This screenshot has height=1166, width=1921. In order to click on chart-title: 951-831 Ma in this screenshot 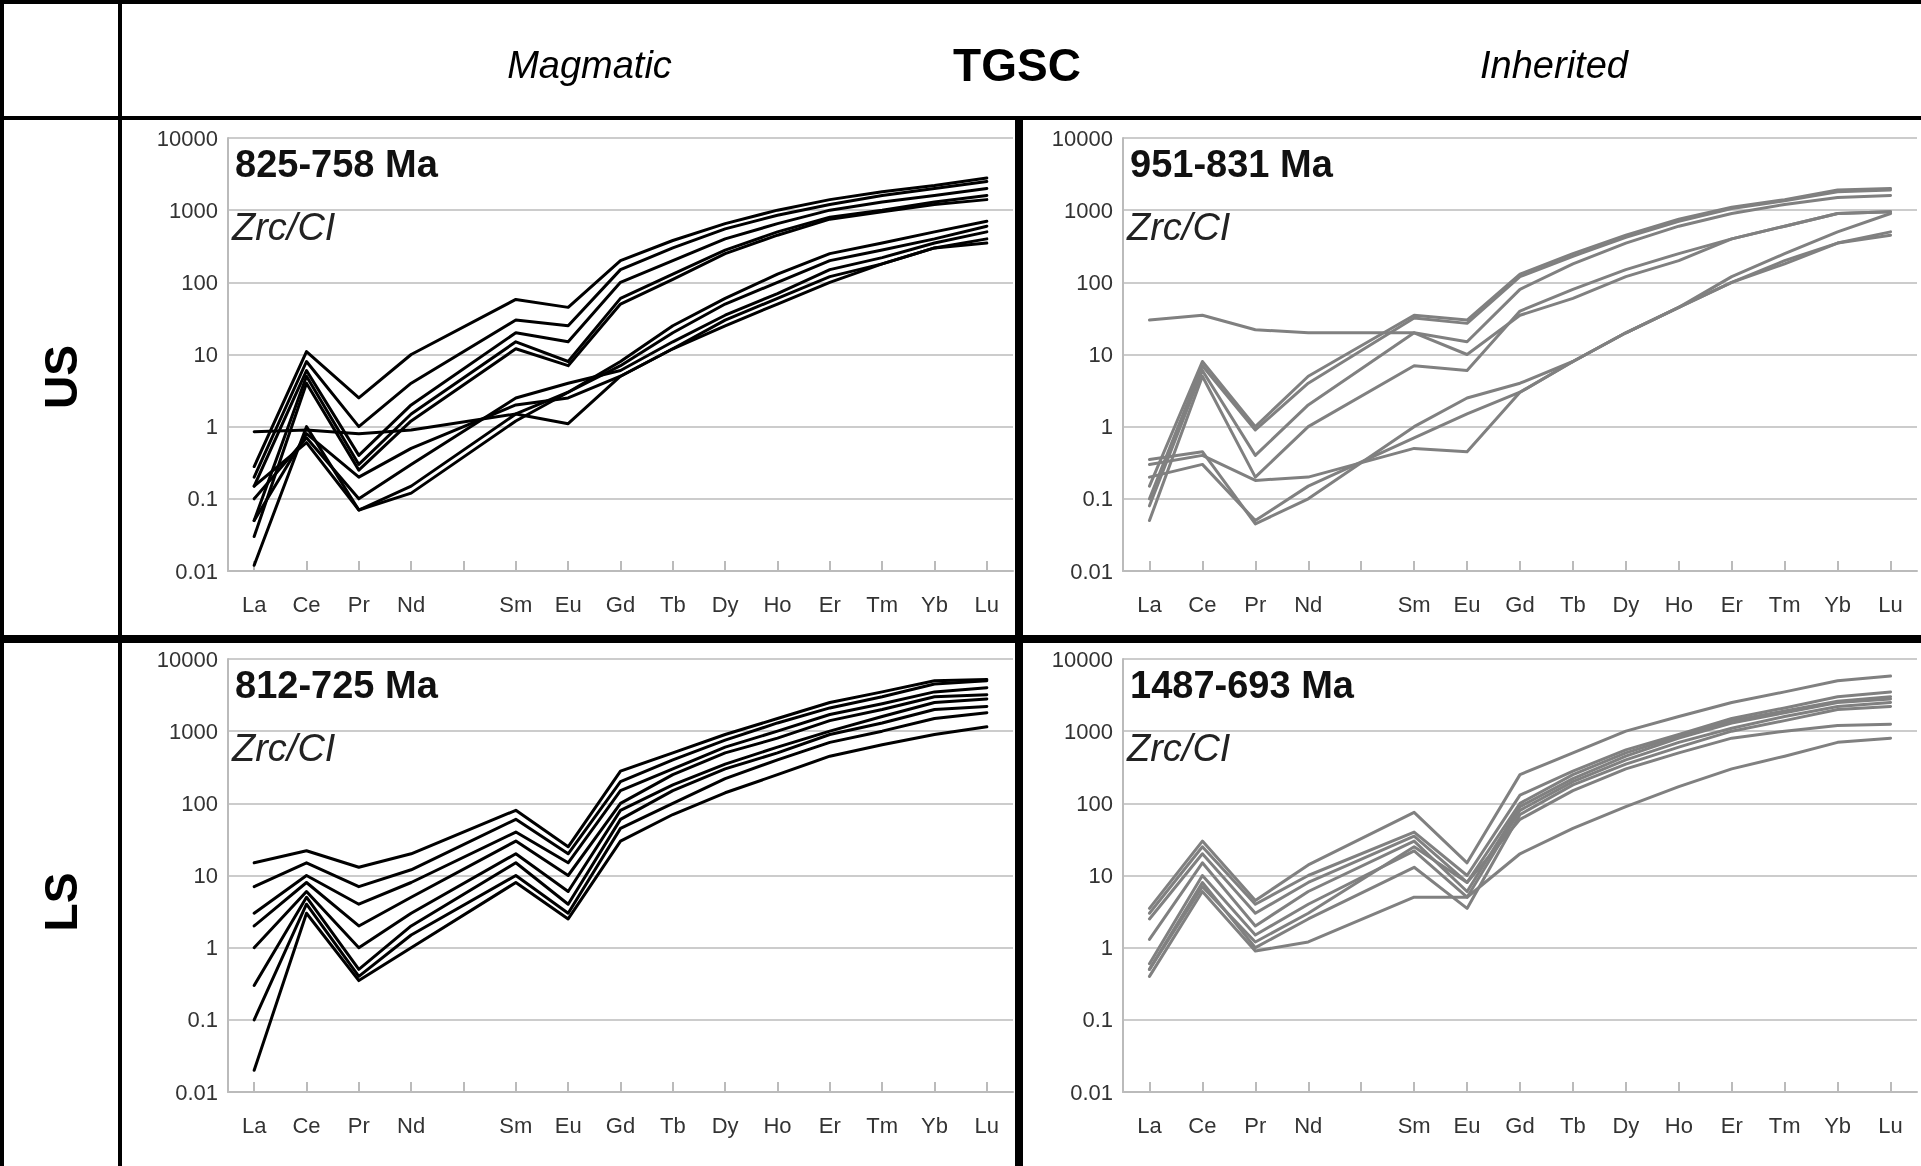, I will do `click(1232, 164)`.